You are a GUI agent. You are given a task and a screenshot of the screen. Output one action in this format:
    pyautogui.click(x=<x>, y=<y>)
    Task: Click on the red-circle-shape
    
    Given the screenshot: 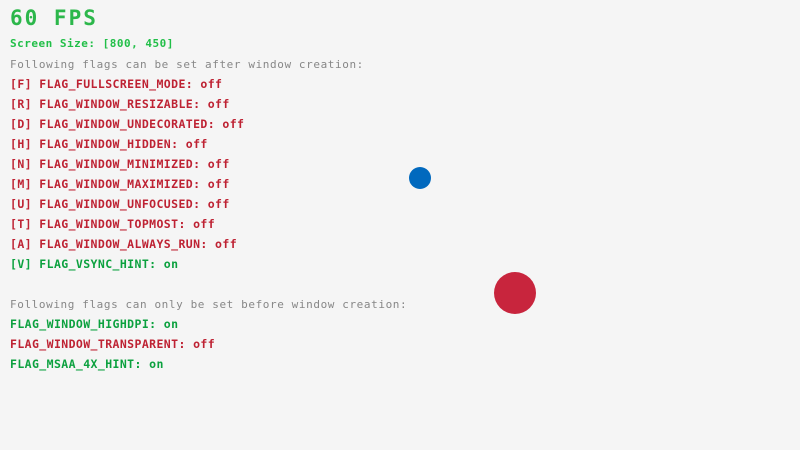 What is the action you would take?
    pyautogui.click(x=515, y=293)
    